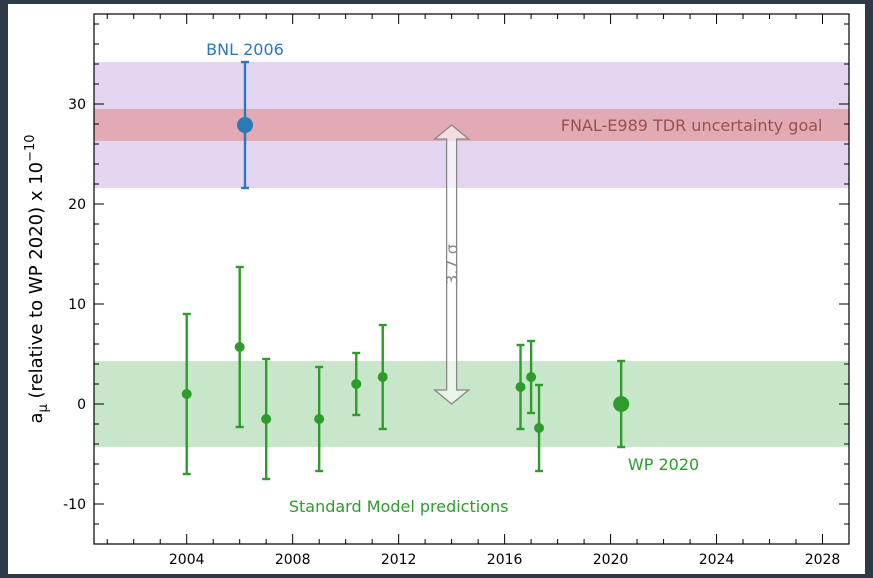  I want to click on y-axis-label: aμ (relative to WP 2020) x 10−10, so click(37, 278).